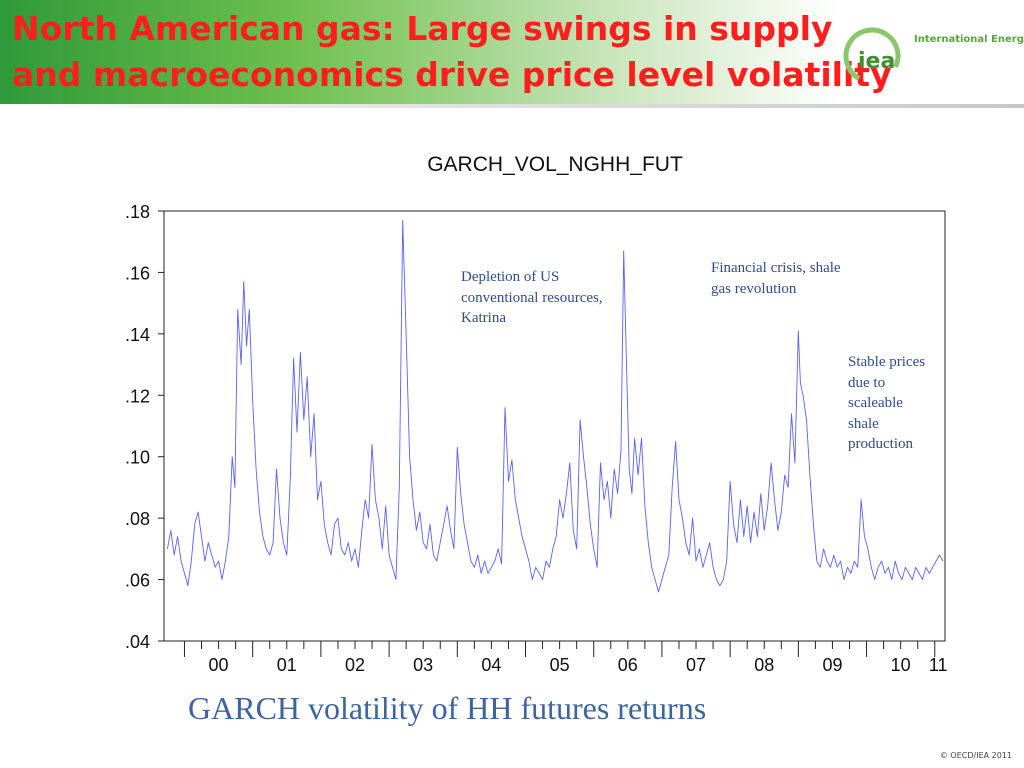 The height and width of the screenshot is (768, 1024). I want to click on x-tick-label: 09, so click(832, 665).